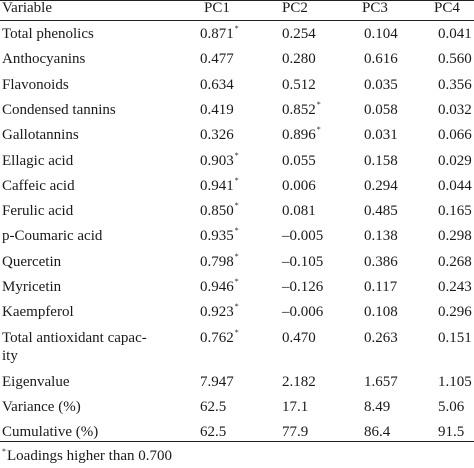 The width and height of the screenshot is (474, 468). What do you see at coordinates (217, 312) in the screenshot?
I see `pc1-cell-value: 0.923` at bounding box center [217, 312].